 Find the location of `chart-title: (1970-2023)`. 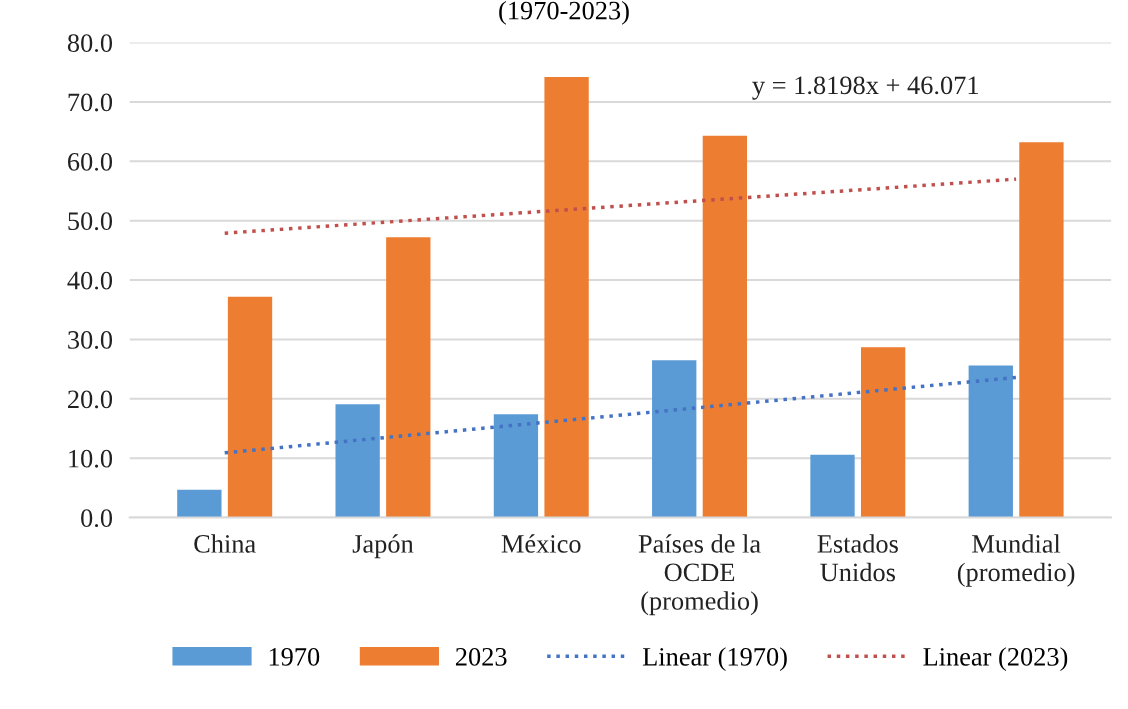

chart-title: (1970-2023) is located at coordinates (564, 12).